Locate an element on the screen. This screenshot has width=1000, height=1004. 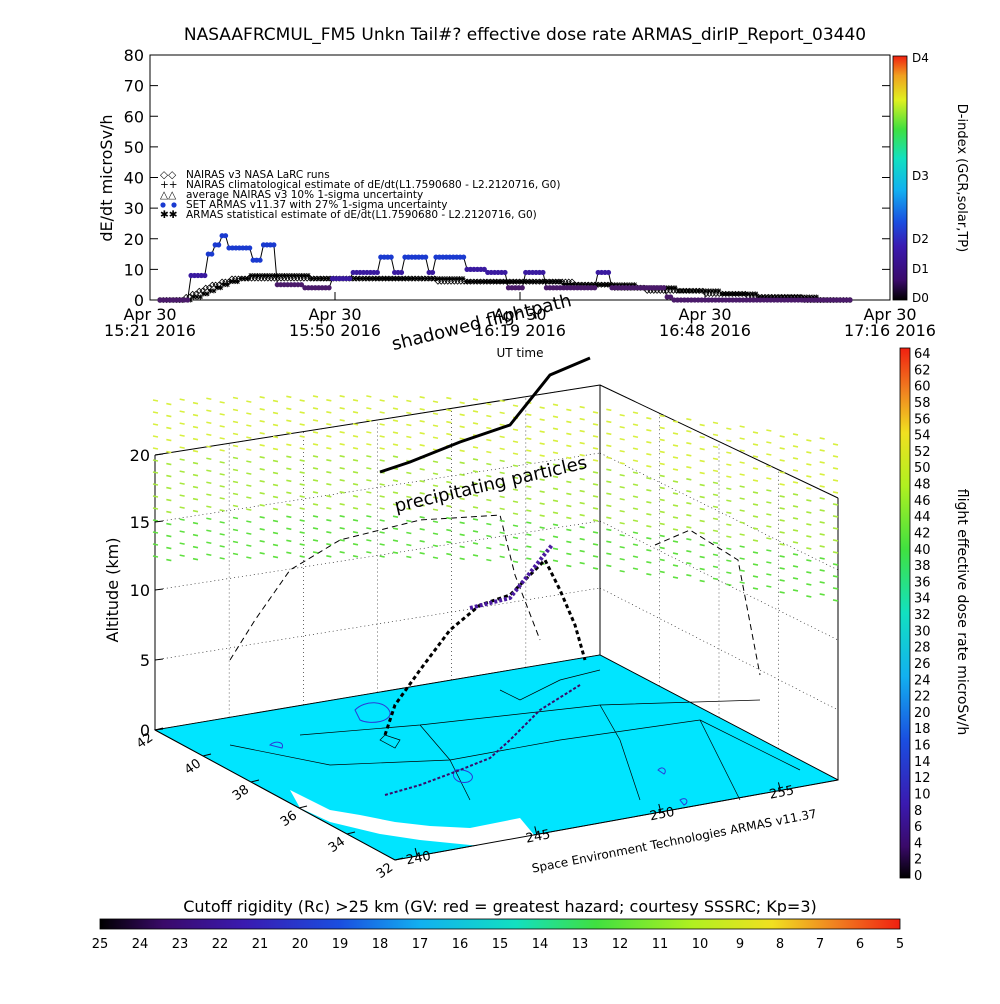
z-tick-label-2: 10 is located at coordinates (140, 590).